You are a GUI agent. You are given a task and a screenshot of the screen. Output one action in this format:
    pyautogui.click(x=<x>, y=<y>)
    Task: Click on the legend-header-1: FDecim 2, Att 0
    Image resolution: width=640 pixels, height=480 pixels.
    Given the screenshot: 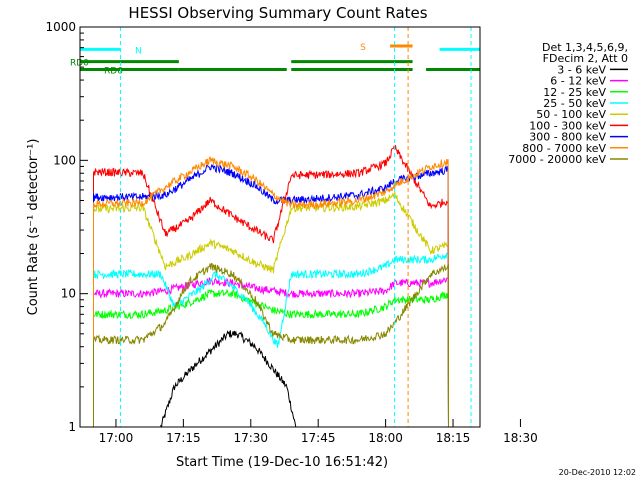 What is the action you would take?
    pyautogui.click(x=585, y=58)
    